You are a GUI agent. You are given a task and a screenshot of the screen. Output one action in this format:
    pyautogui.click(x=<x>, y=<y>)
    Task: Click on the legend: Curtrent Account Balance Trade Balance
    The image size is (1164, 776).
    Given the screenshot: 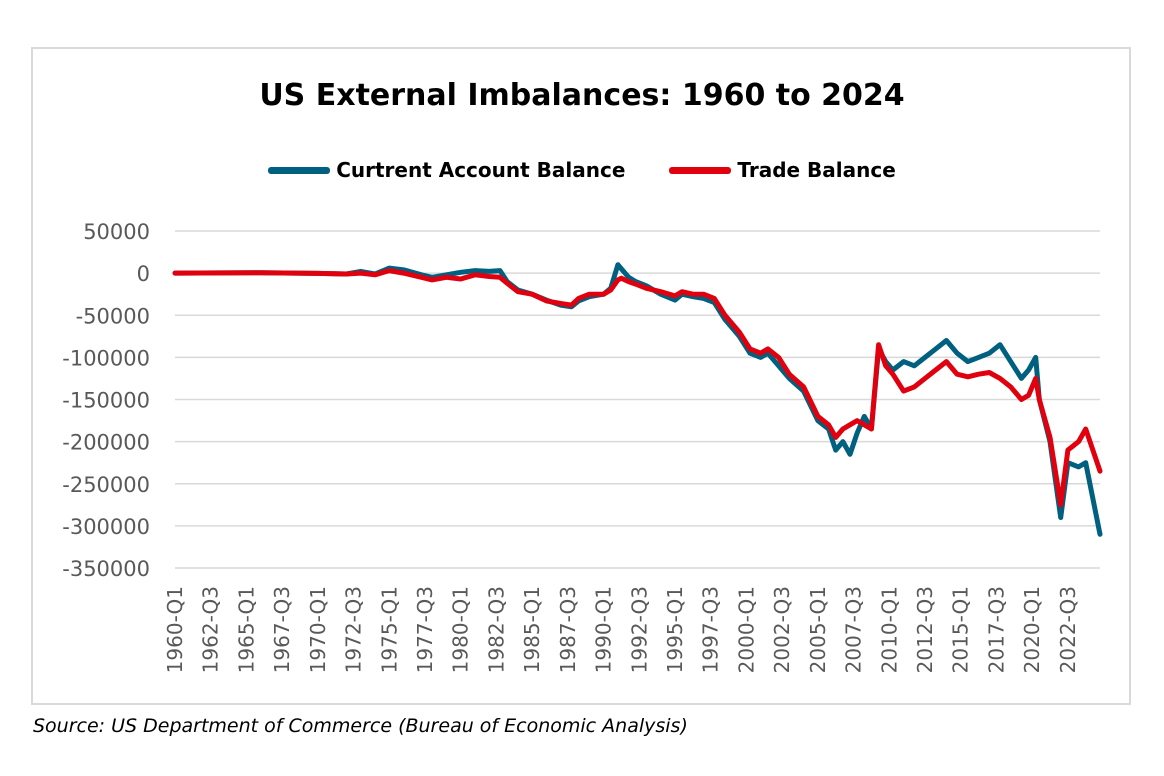 What is the action you would take?
    pyautogui.click(x=582, y=170)
    